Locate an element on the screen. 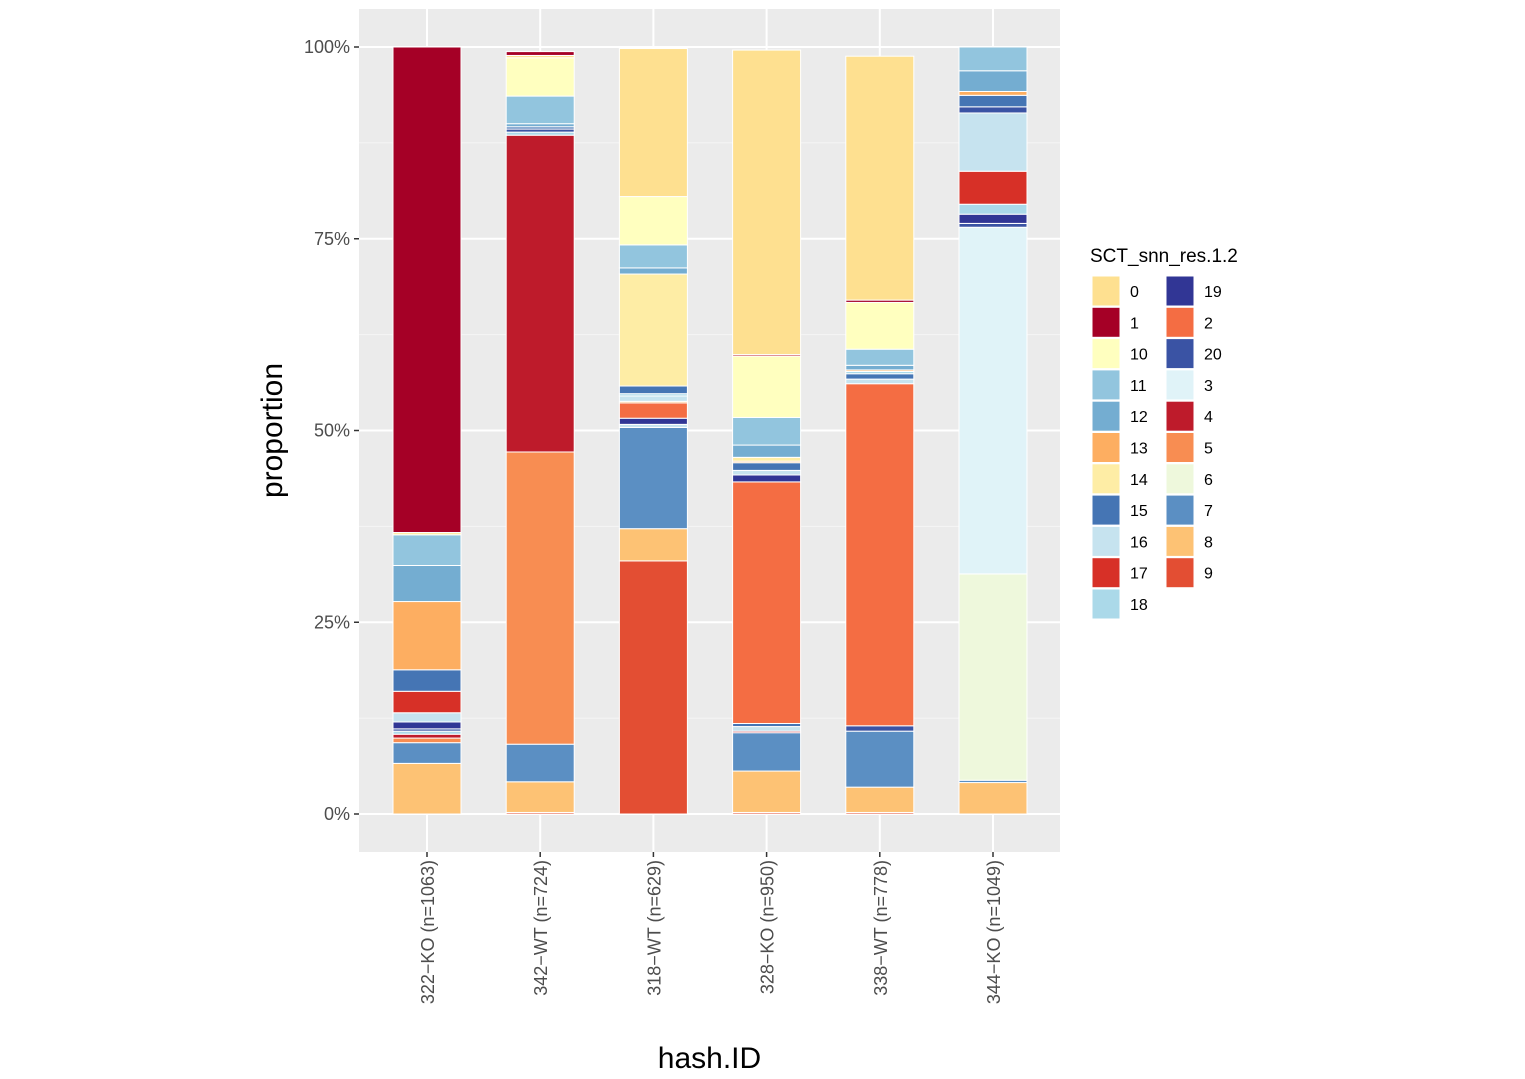 The height and width of the screenshot is (1079, 1525). y-axis-title: proportion is located at coordinates (272, 430).